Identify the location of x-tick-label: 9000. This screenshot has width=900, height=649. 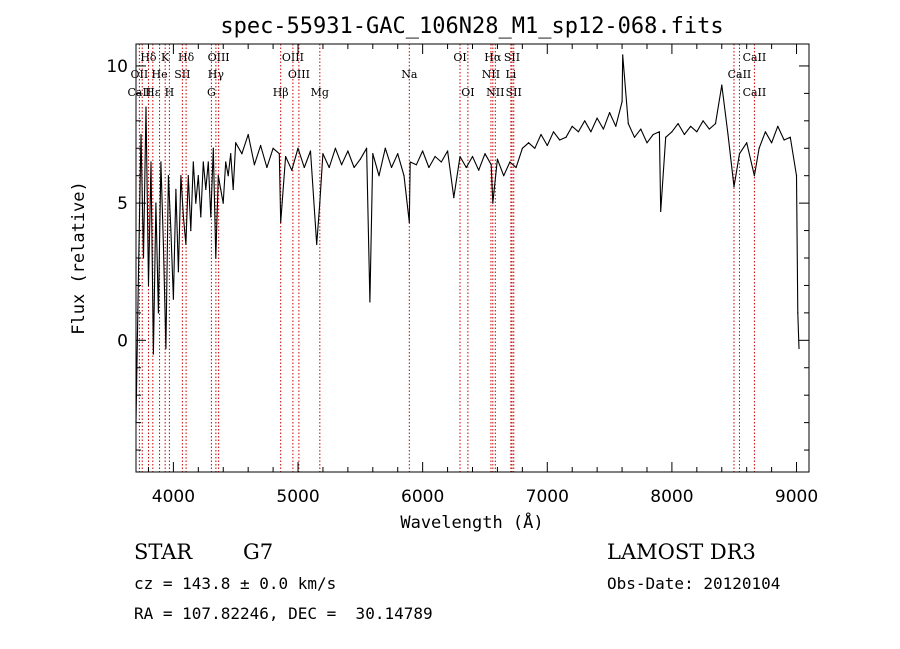
(796, 497).